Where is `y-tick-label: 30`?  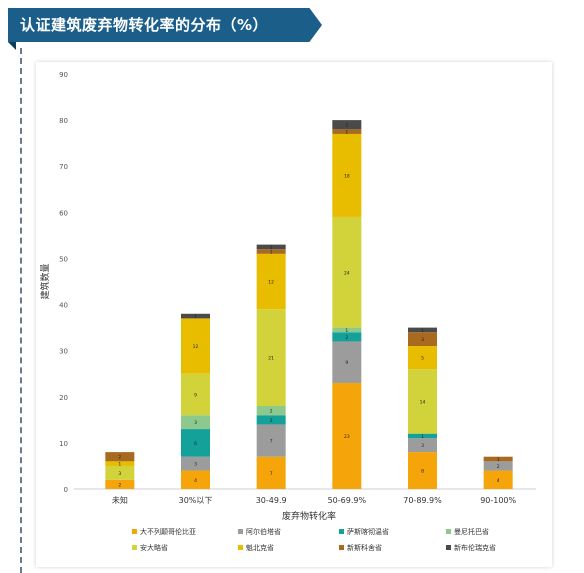 y-tick-label: 30 is located at coordinates (63, 352).